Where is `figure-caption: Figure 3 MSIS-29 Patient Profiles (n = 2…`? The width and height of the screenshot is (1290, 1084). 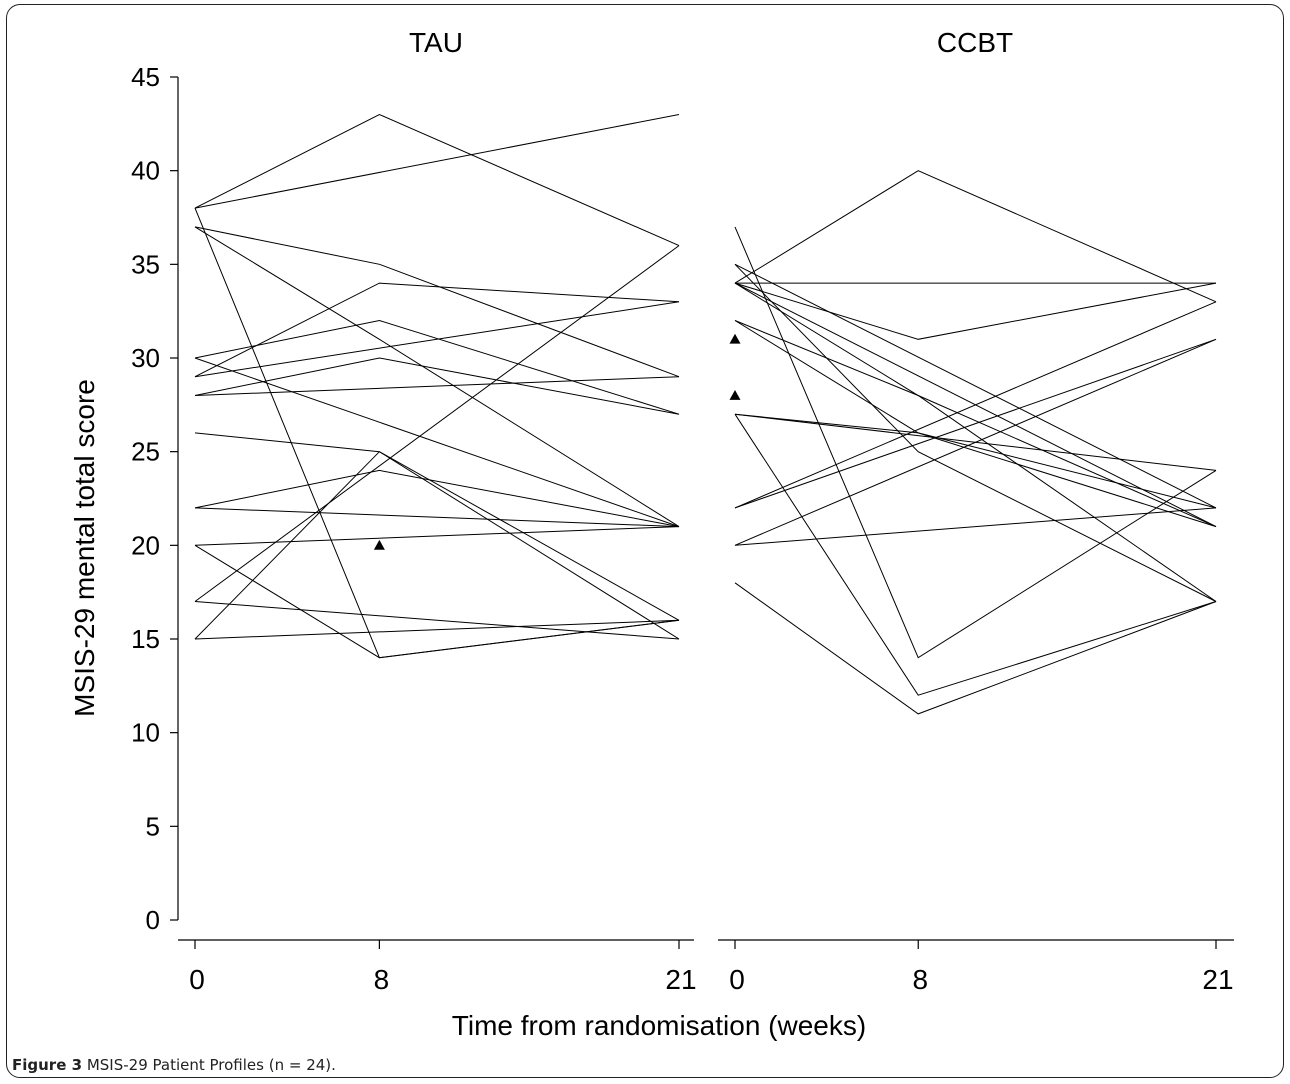 figure-caption: Figure 3 MSIS-29 Patient Profiles (n = 2… is located at coordinates (174, 1065).